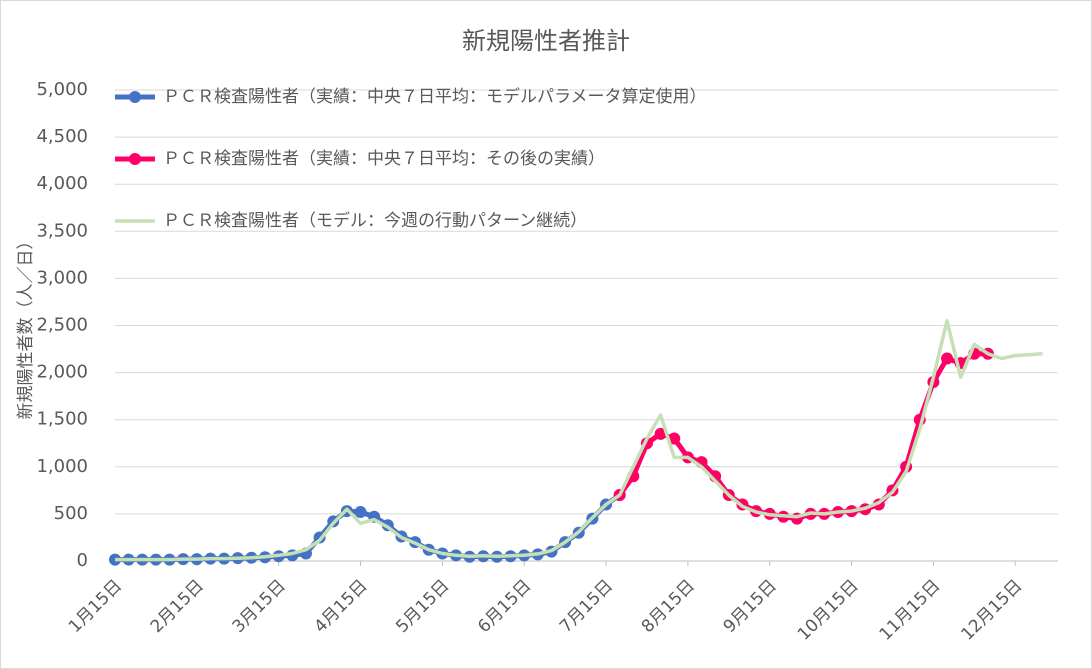  Describe the element at coordinates (384, 159) in the screenshot. I see `legend-label: ＰＣＲ検査陽性者（実績：中央７日平均：その後の実績）` at that location.